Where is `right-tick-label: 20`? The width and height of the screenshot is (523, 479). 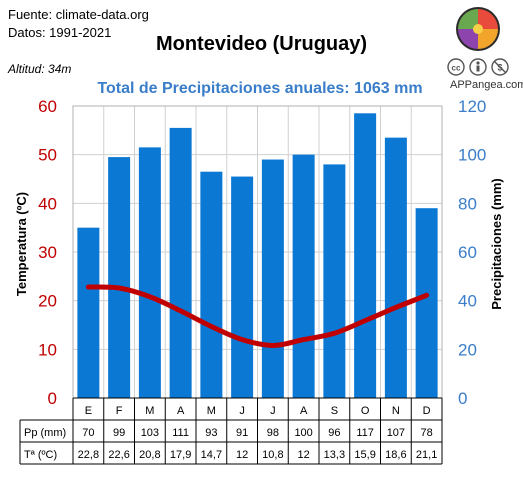 right-tick-label: 20 is located at coordinates (467, 349).